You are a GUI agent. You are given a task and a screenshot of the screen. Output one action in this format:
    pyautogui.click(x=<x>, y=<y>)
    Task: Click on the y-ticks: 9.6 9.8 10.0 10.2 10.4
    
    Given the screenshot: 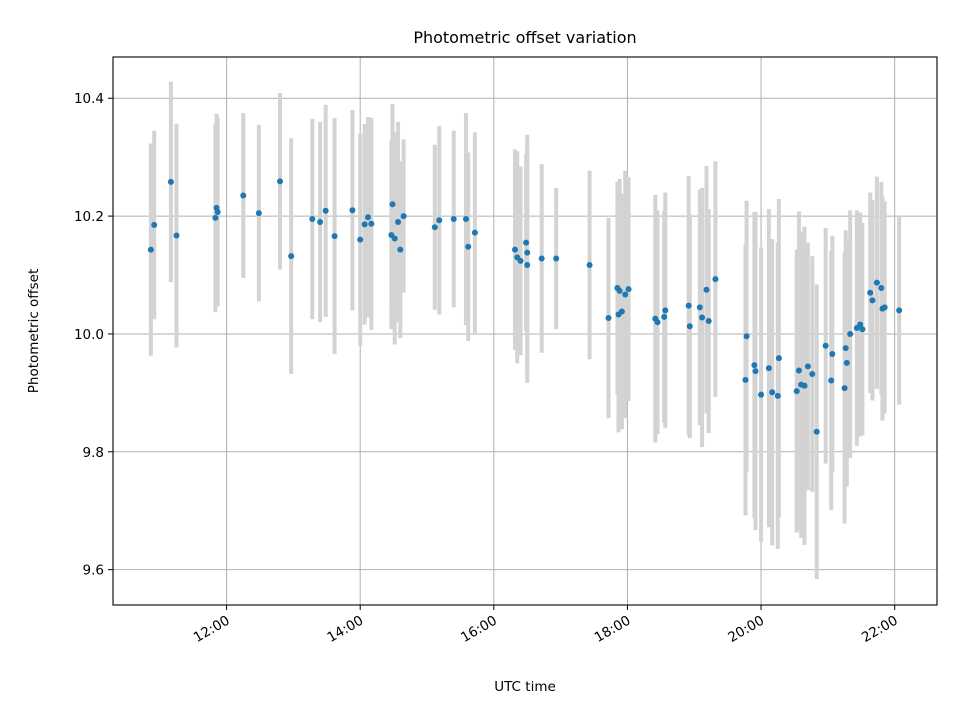 What is the action you would take?
    pyautogui.click(x=93, y=335)
    